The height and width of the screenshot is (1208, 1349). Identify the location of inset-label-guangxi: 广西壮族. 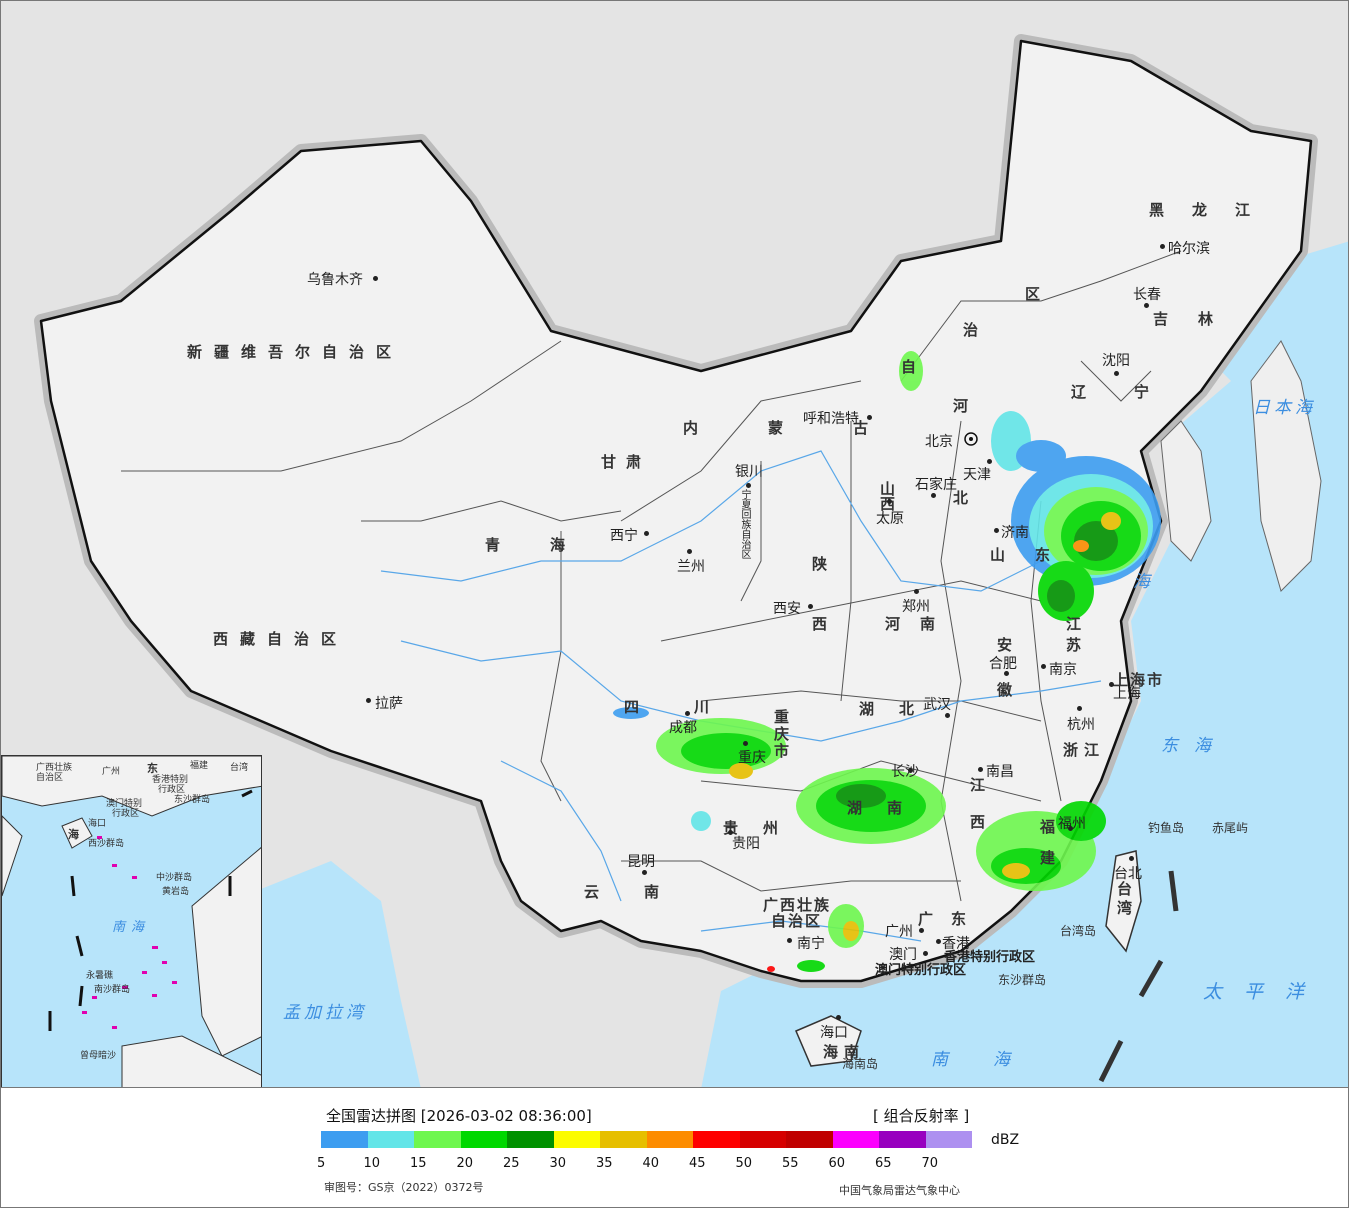
(54, 768).